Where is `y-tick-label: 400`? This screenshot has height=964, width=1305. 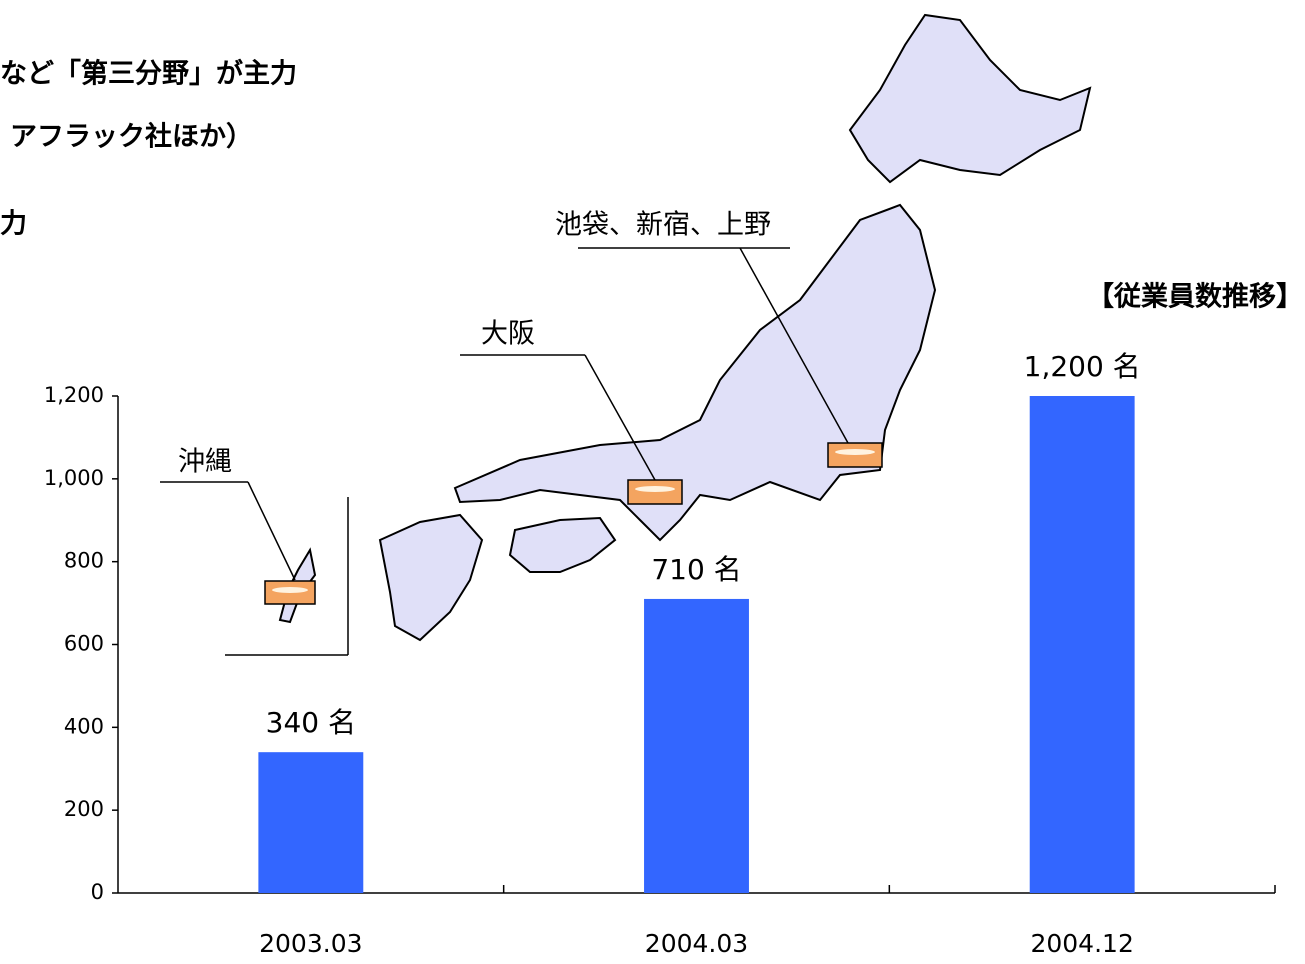
y-tick-label: 400 is located at coordinates (84, 726).